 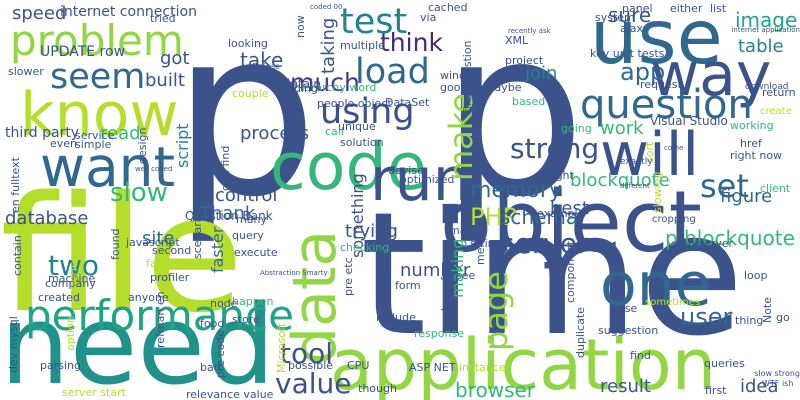 What do you see at coordinates (95, 135) in the screenshot?
I see `cloud-word: service` at bounding box center [95, 135].